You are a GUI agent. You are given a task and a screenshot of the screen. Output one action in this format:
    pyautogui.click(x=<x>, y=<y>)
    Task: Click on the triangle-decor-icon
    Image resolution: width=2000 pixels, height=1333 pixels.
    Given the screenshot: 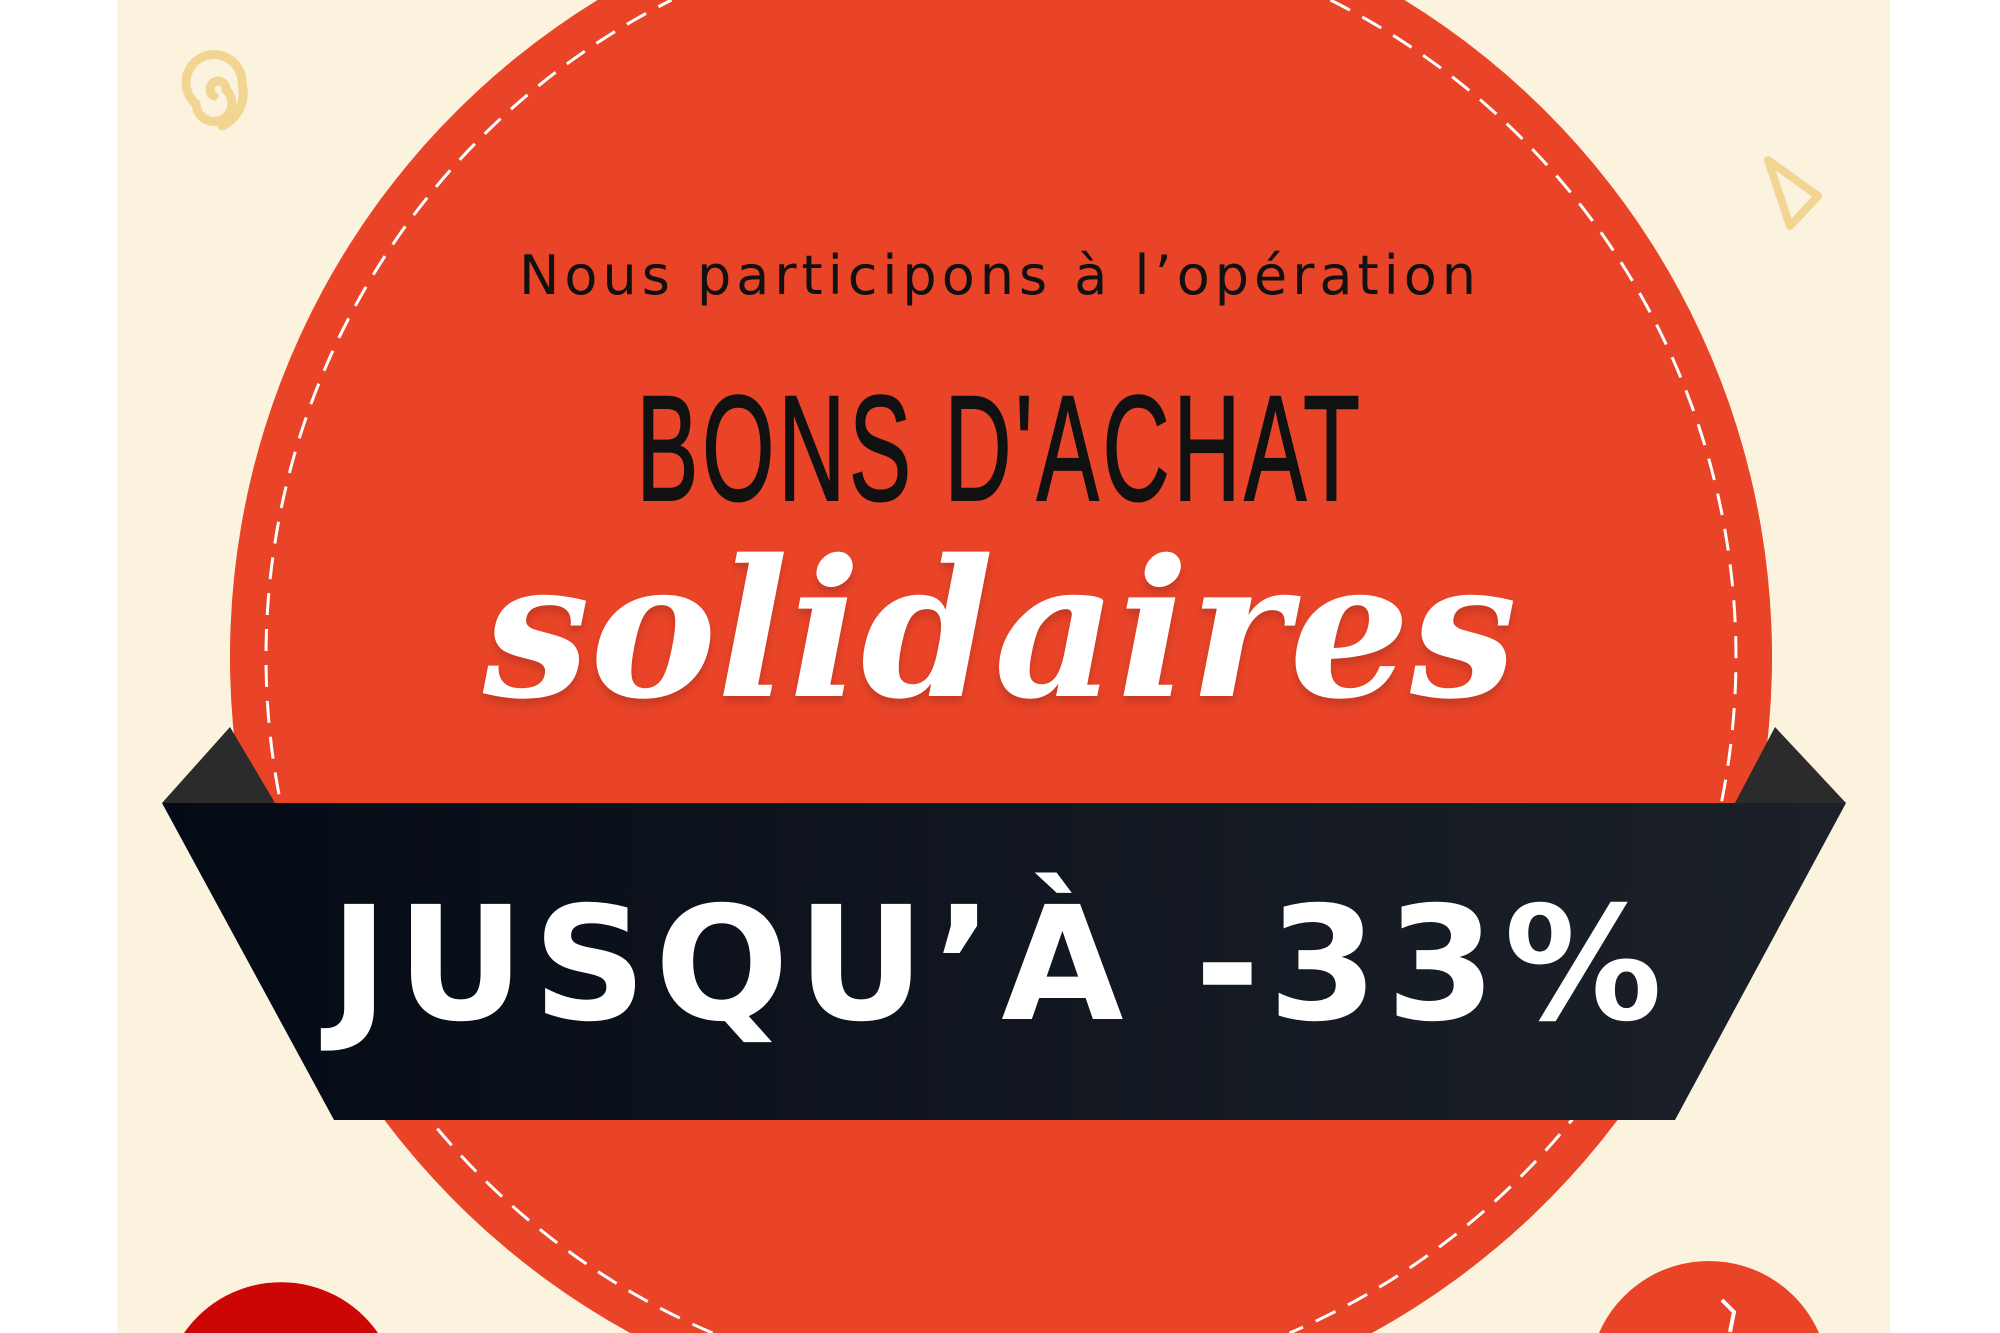 What is the action you would take?
    pyautogui.click(x=1793, y=193)
    